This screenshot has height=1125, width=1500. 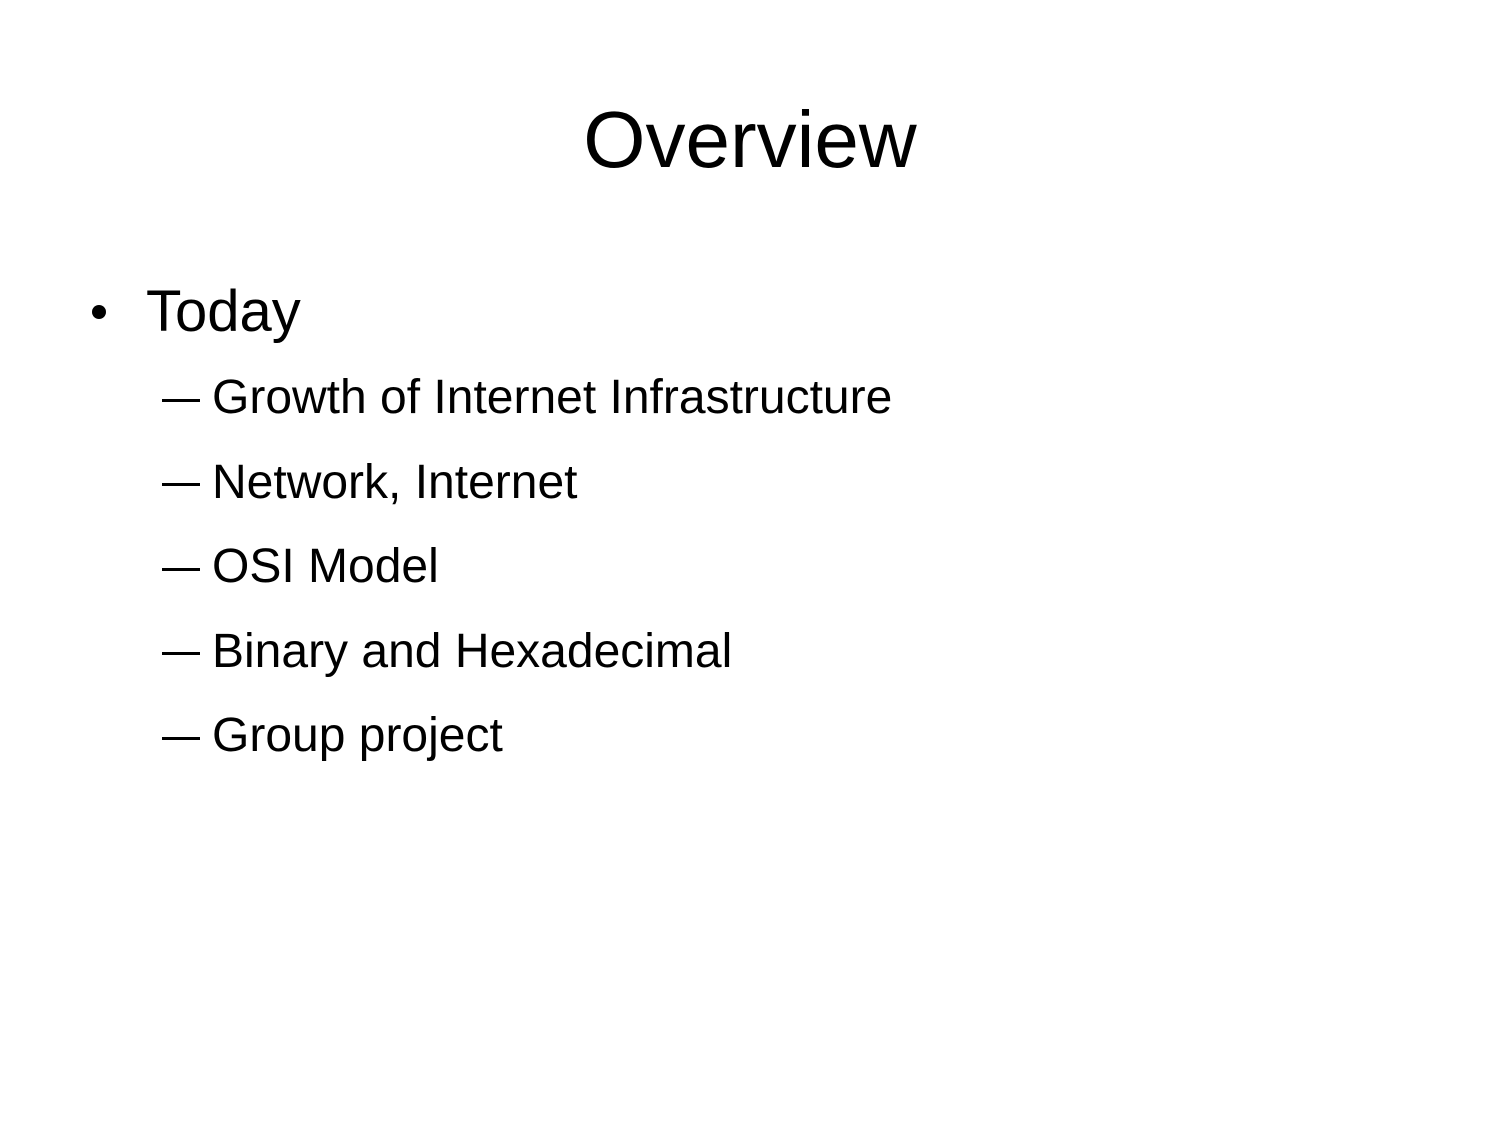 What do you see at coordinates (527, 736) in the screenshot?
I see `sub-bullet-item: Group project` at bounding box center [527, 736].